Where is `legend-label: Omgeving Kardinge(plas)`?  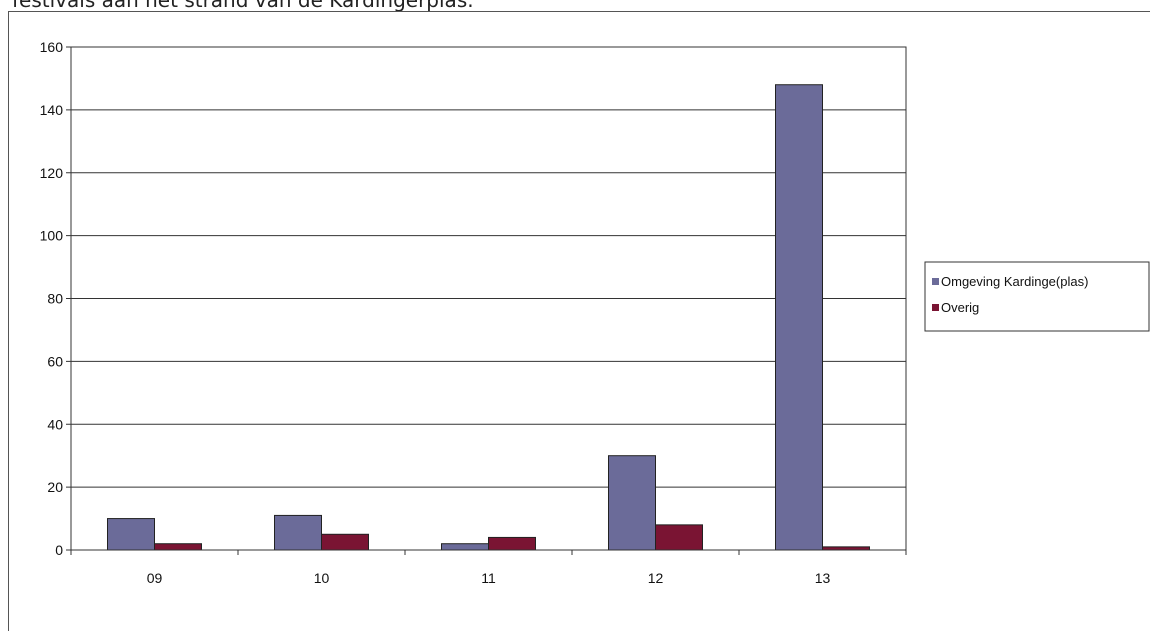 legend-label: Omgeving Kardinge(plas) is located at coordinates (1014, 281).